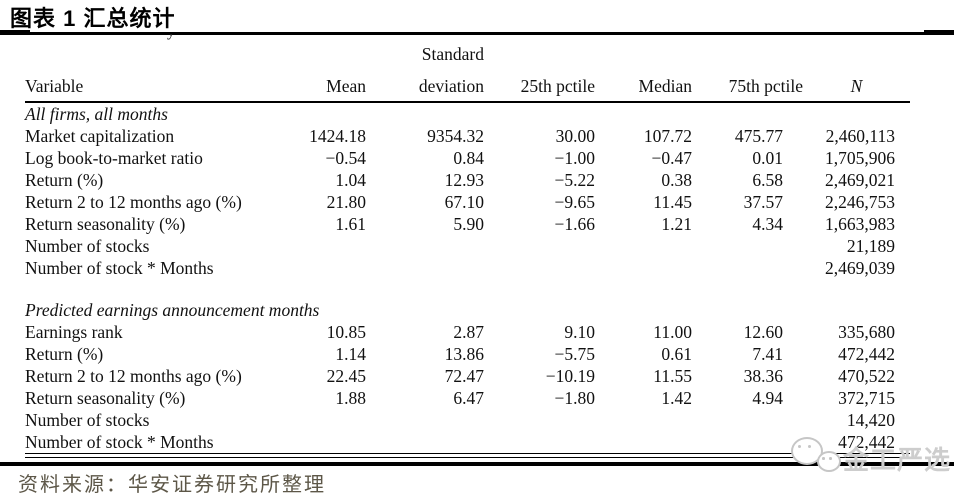 The image size is (954, 498). Describe the element at coordinates (829, 461) in the screenshot. I see `wechat-chat-bubble-small-icon` at that location.